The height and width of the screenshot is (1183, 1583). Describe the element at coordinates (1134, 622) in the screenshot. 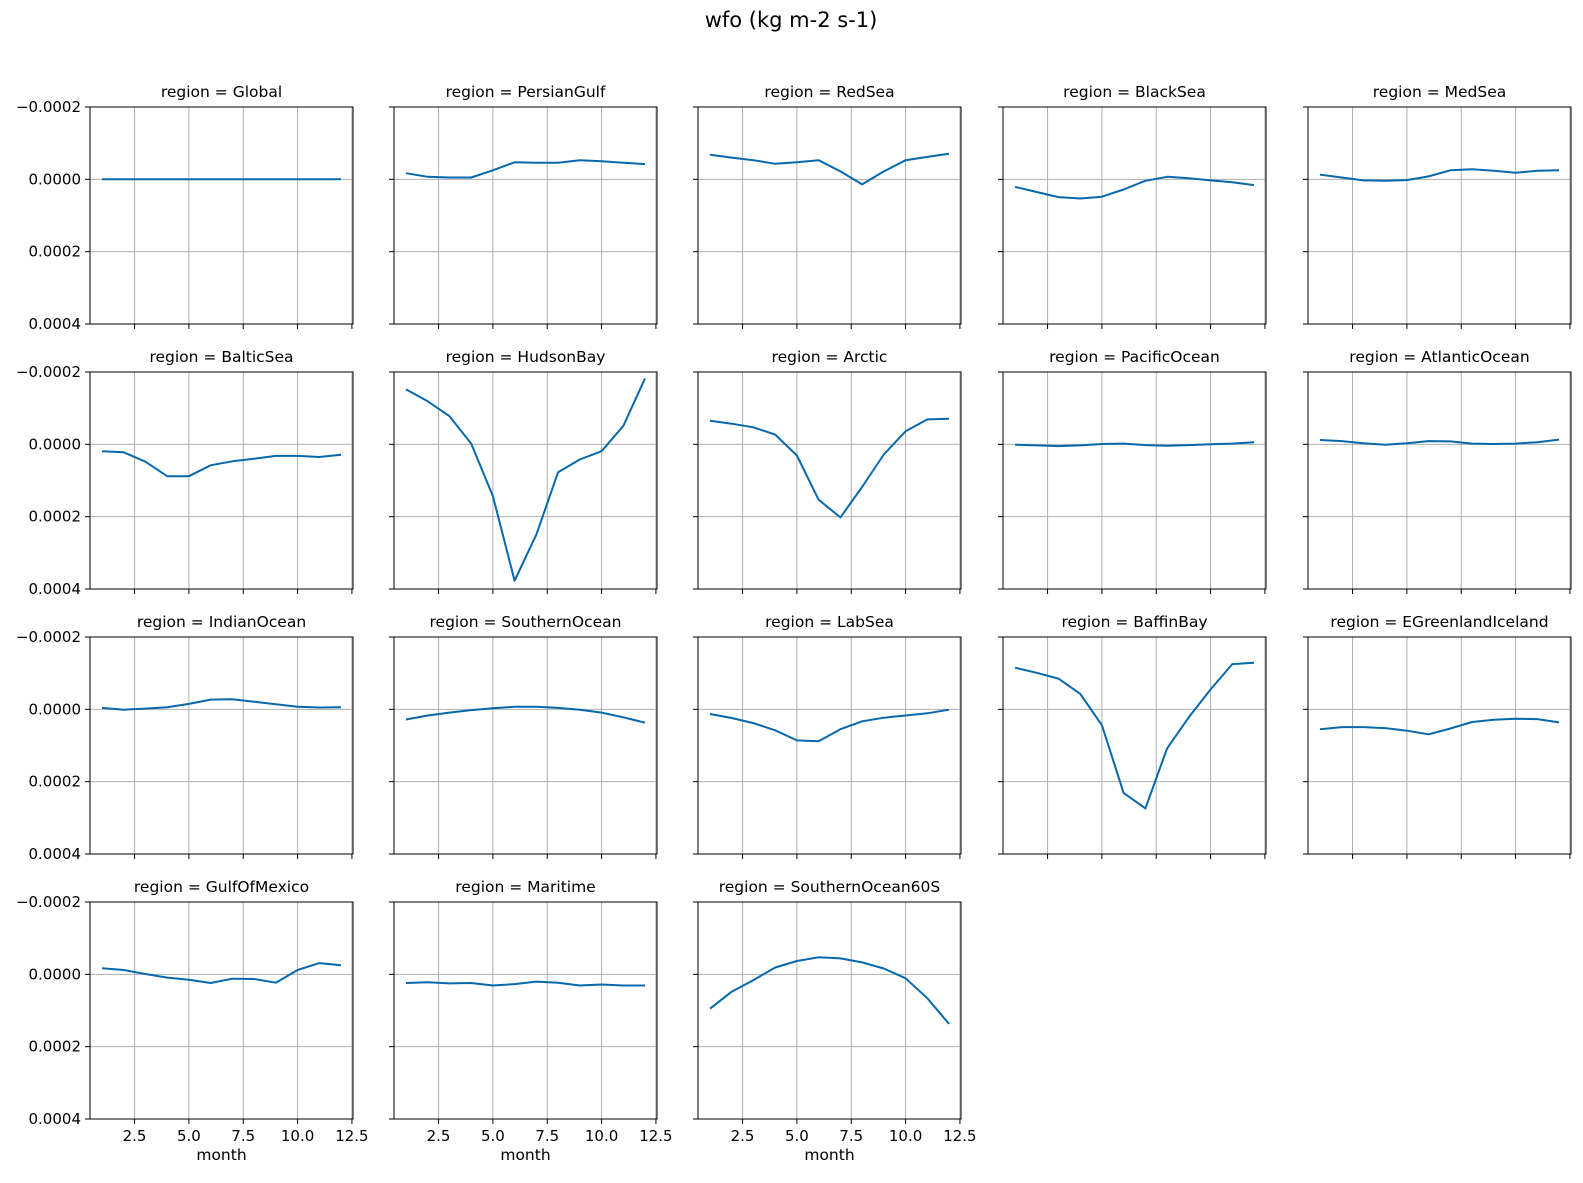

I see `panel-title: region = BaffinBay` at that location.